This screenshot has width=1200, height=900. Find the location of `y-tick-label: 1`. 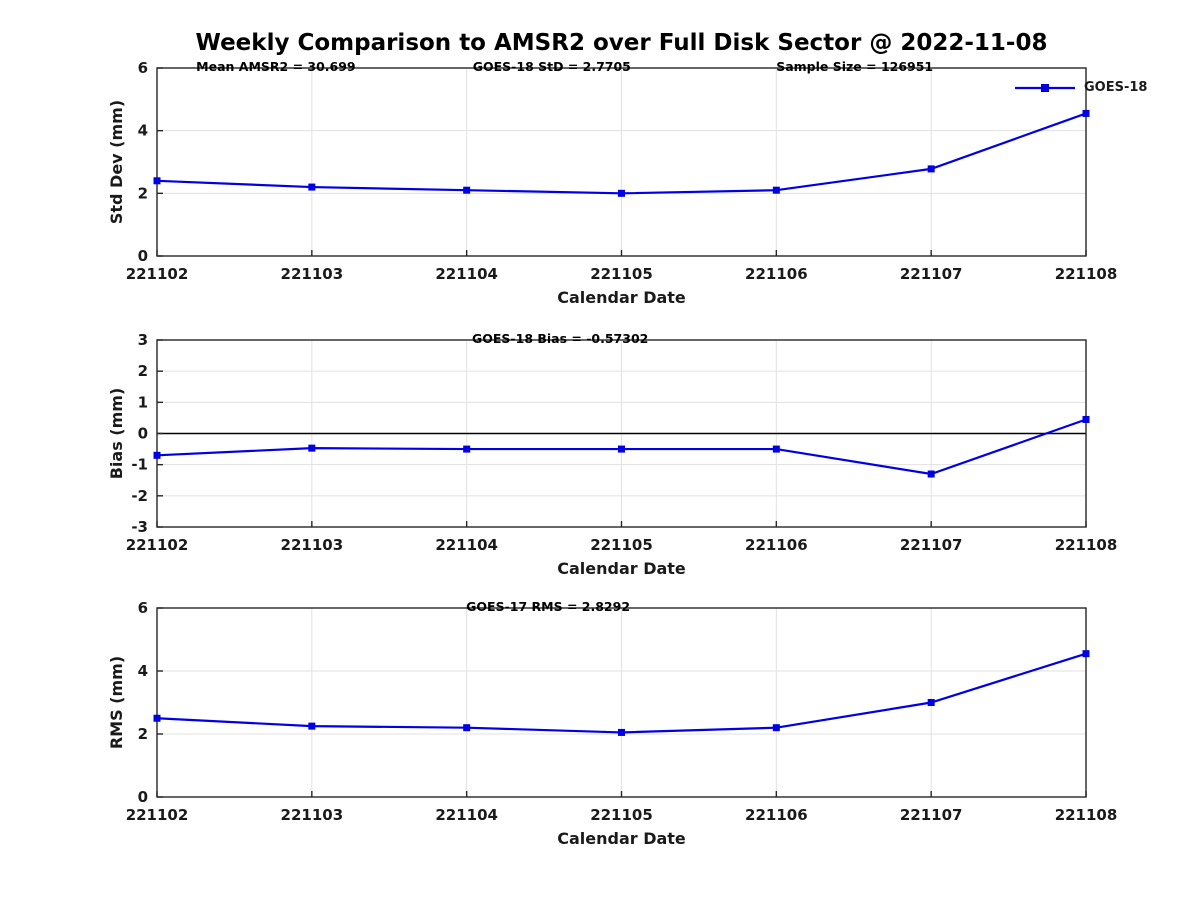

y-tick-label: 1 is located at coordinates (143, 402).